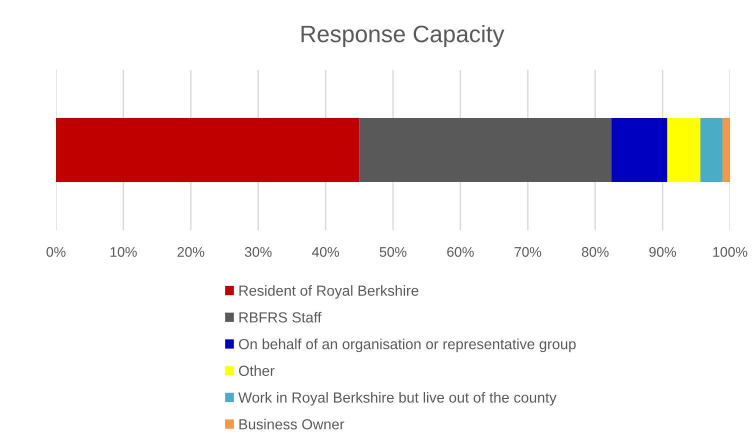 Image resolution: width=754 pixels, height=441 pixels. What do you see at coordinates (397, 399) in the screenshot?
I see `legend-label: Work in Royal Berkshire but live out of the county` at bounding box center [397, 399].